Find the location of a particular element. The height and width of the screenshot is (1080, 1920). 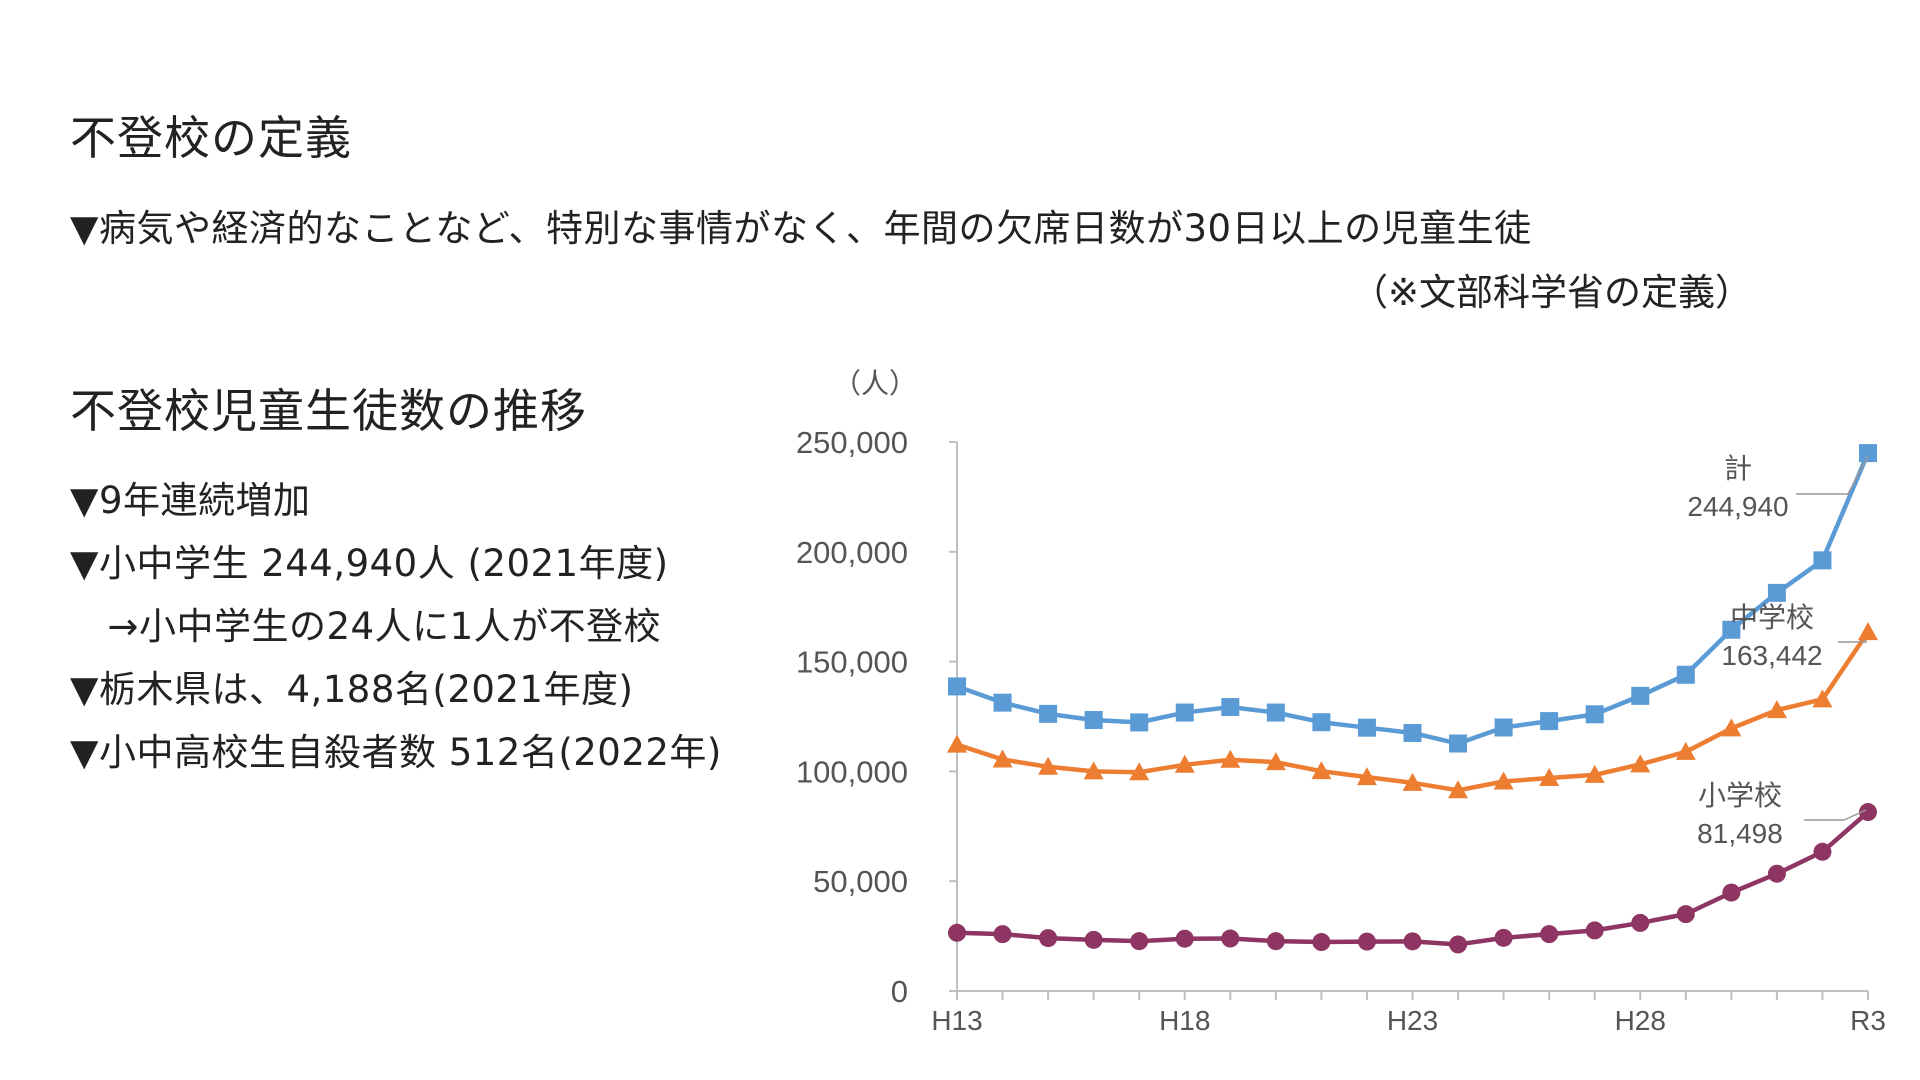

y-tick-label: 200,000 is located at coordinates (852, 552).